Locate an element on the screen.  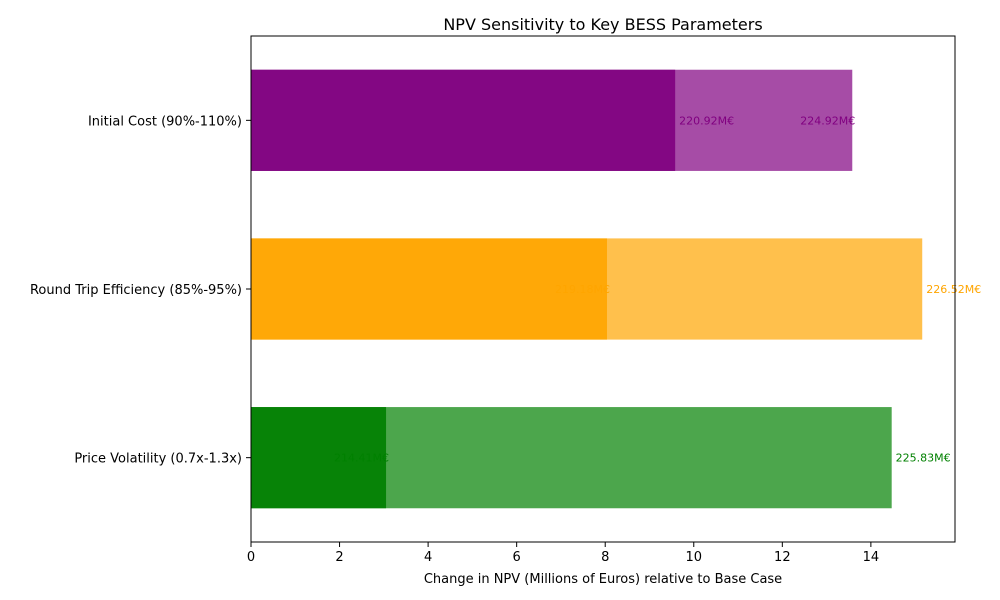
x-tick-label-0: 0 is located at coordinates (251, 557).